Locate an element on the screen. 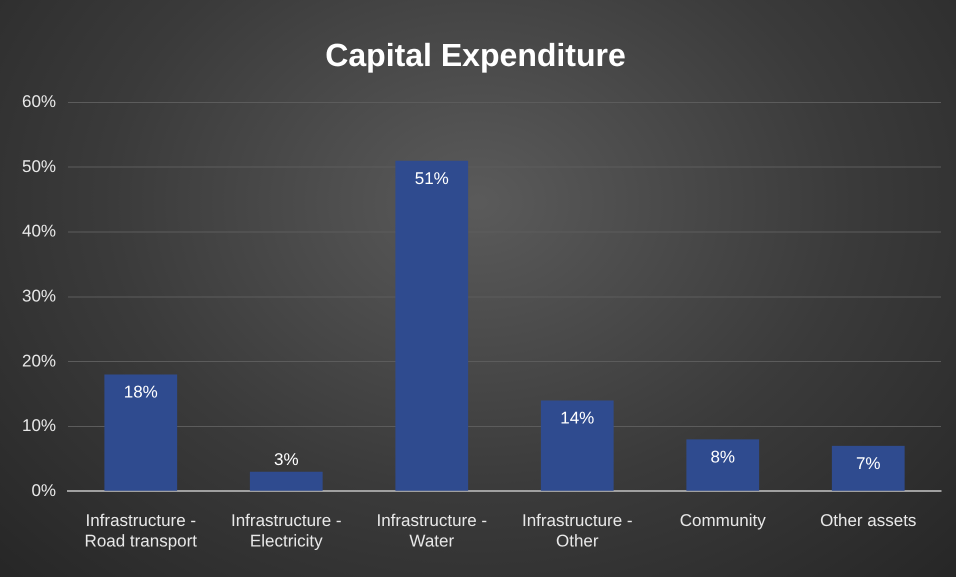 Image resolution: width=956 pixels, height=577 pixels. y-tick-label: 40% is located at coordinates (39, 231).